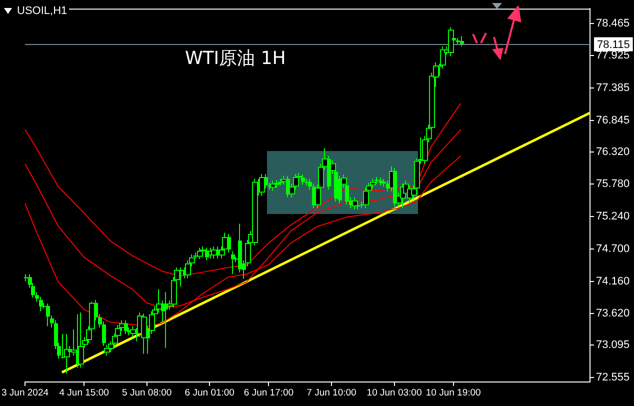 The image size is (634, 406). I want to click on y-tick-label: 76.320, so click(613, 152).